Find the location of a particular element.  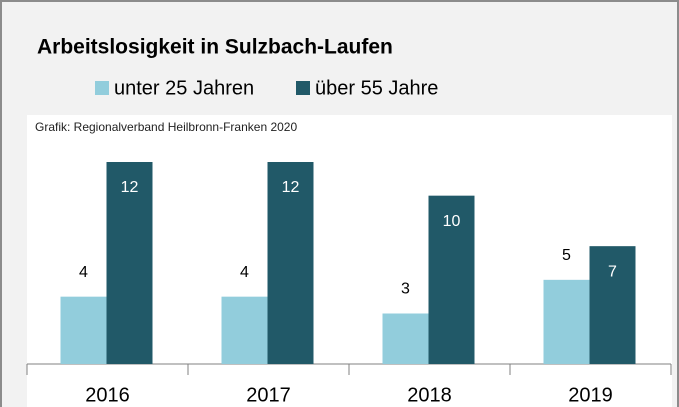

value-label: 5 is located at coordinates (566, 255).